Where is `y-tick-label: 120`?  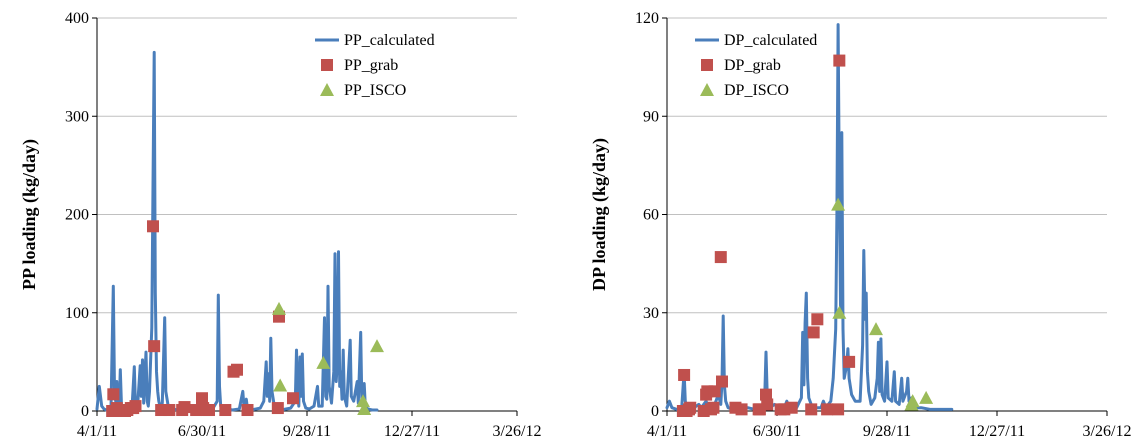 y-tick-label: 120 is located at coordinates (647, 18).